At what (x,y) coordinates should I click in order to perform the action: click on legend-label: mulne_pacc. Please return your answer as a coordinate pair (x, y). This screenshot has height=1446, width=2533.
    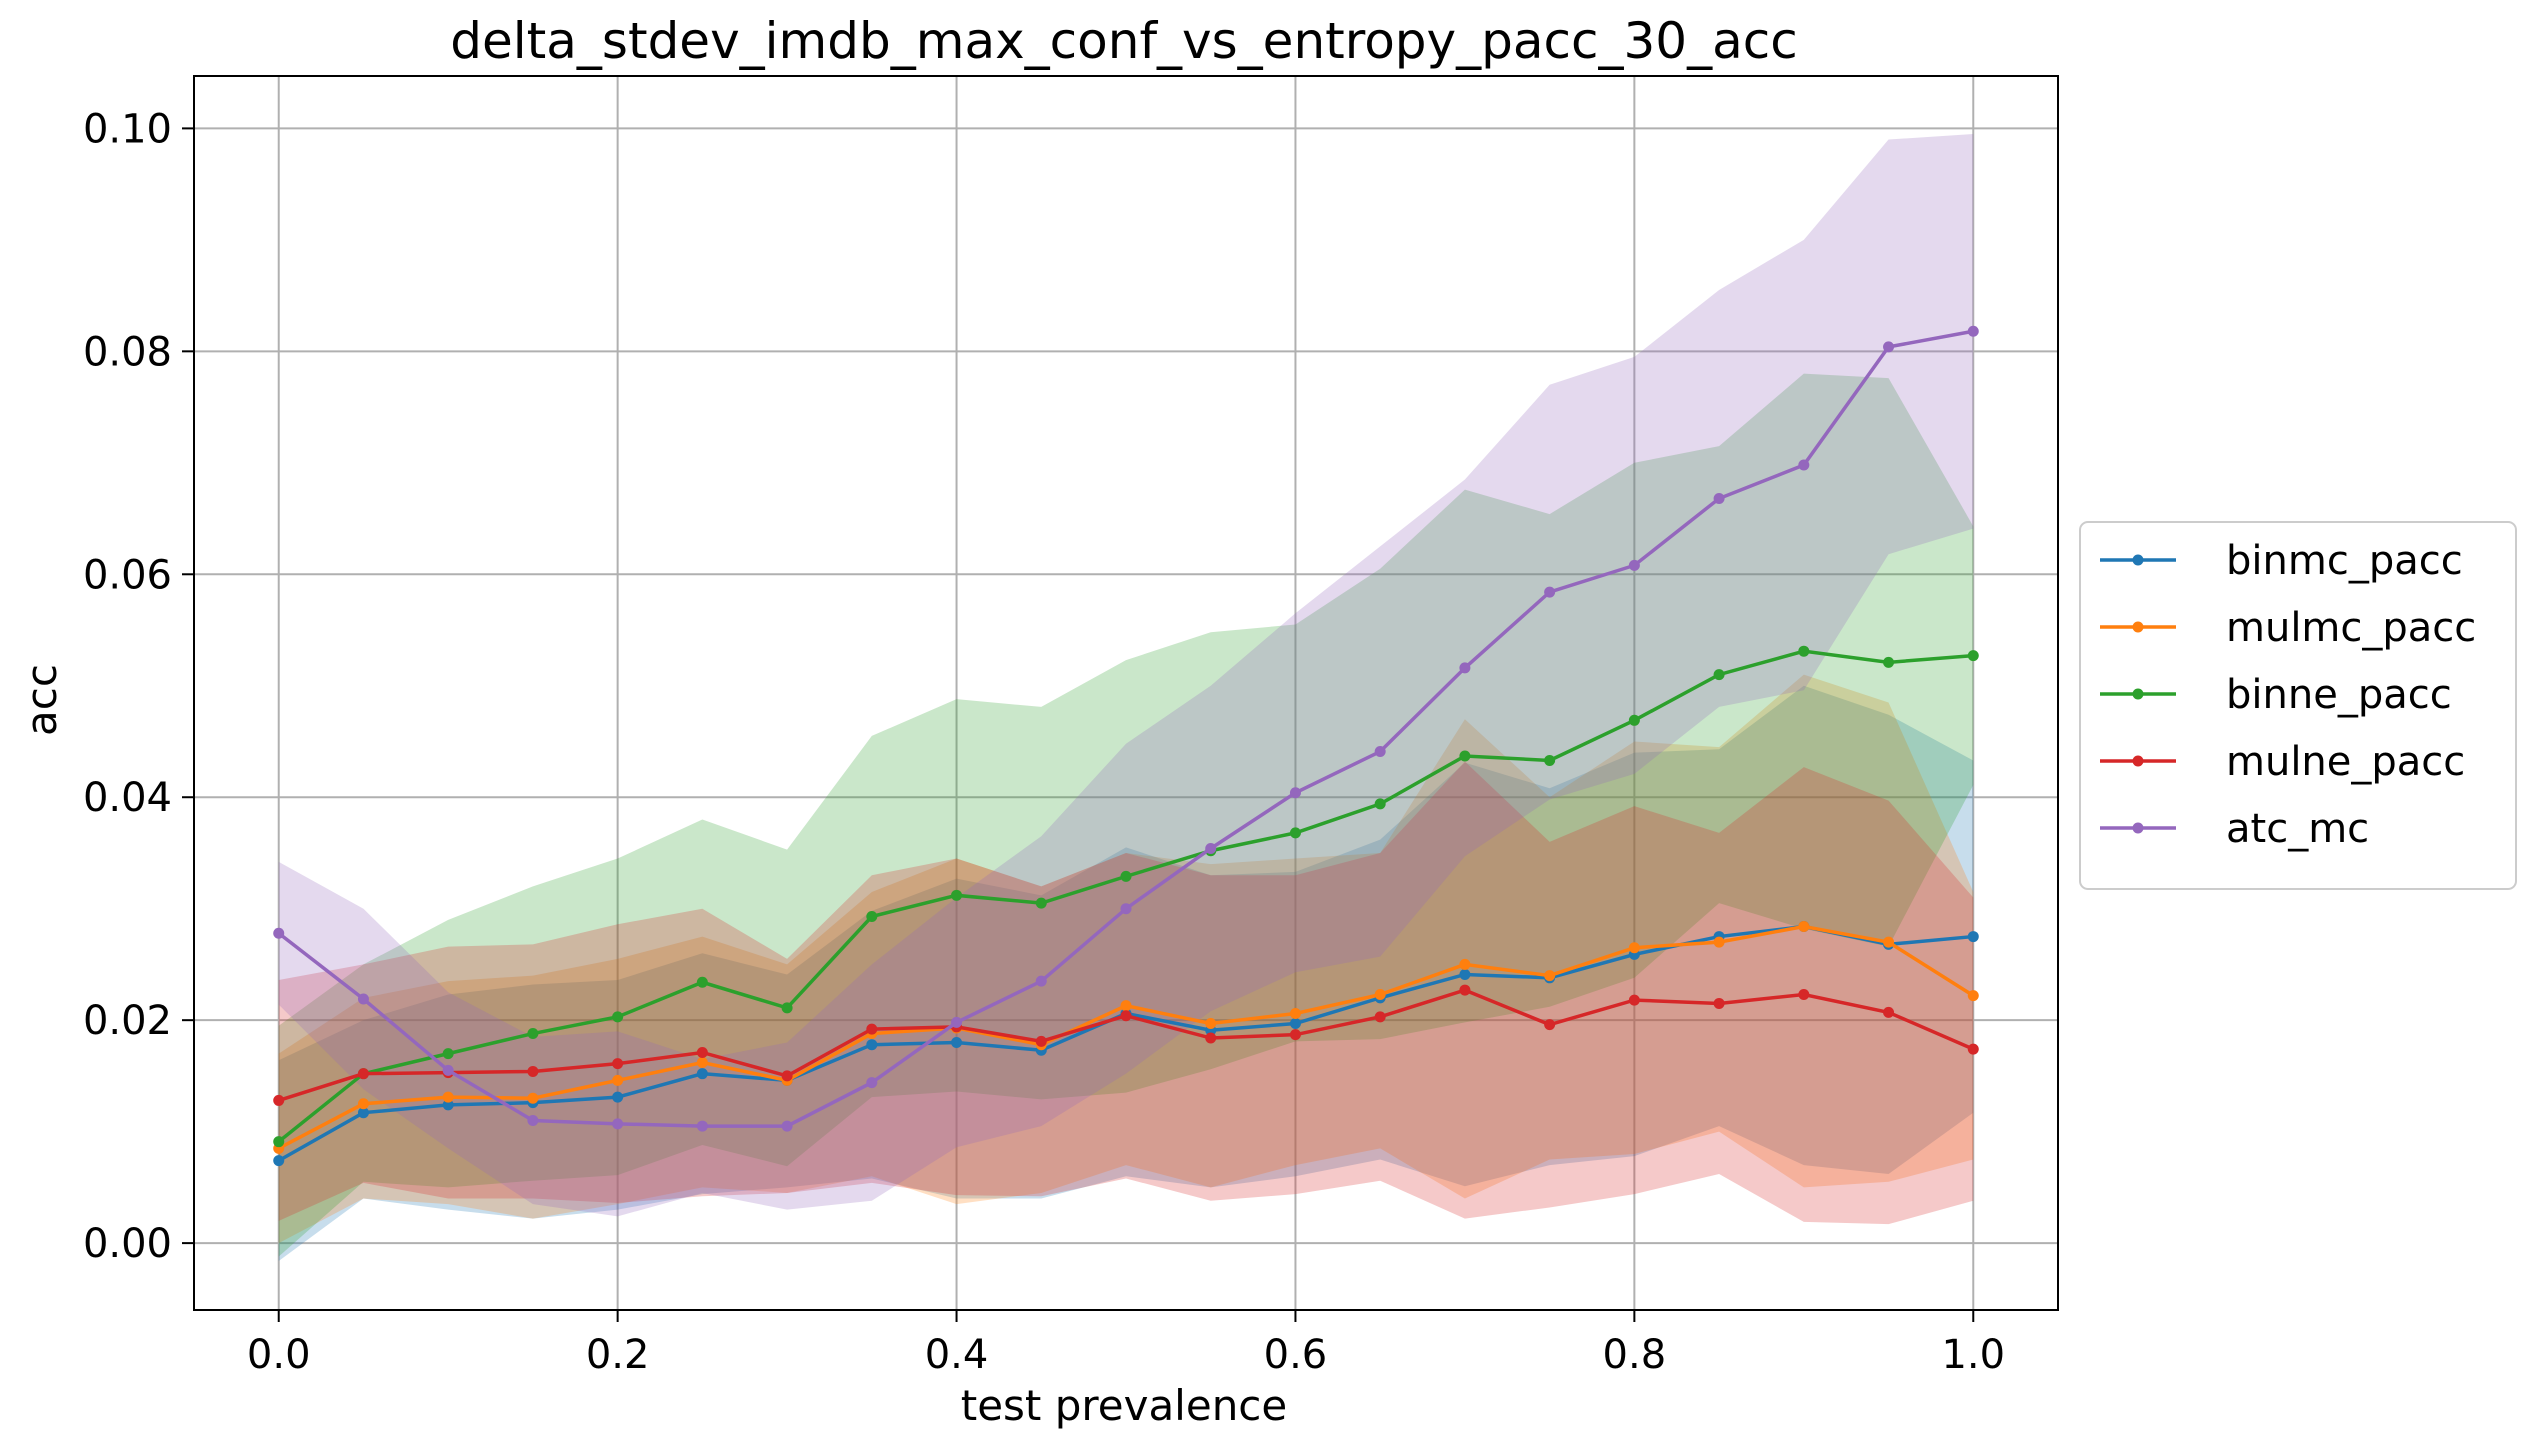
    Looking at the image, I should click on (2345, 762).